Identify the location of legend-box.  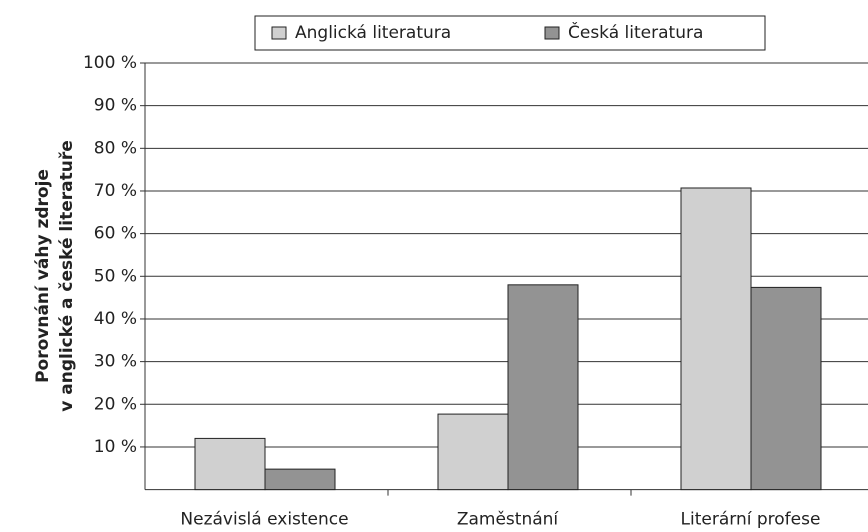
(510, 33).